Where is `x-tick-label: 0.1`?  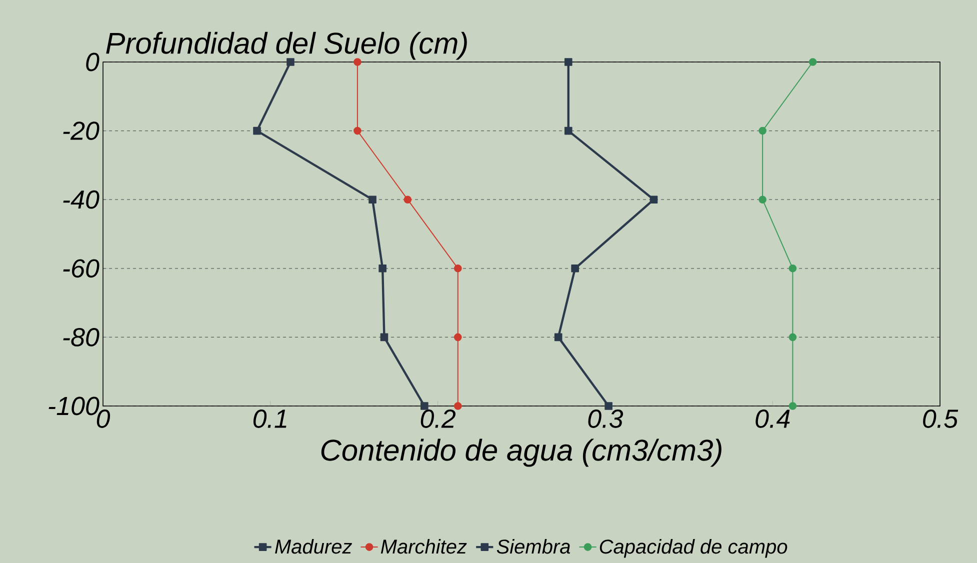 x-tick-label: 0.1 is located at coordinates (269, 419).